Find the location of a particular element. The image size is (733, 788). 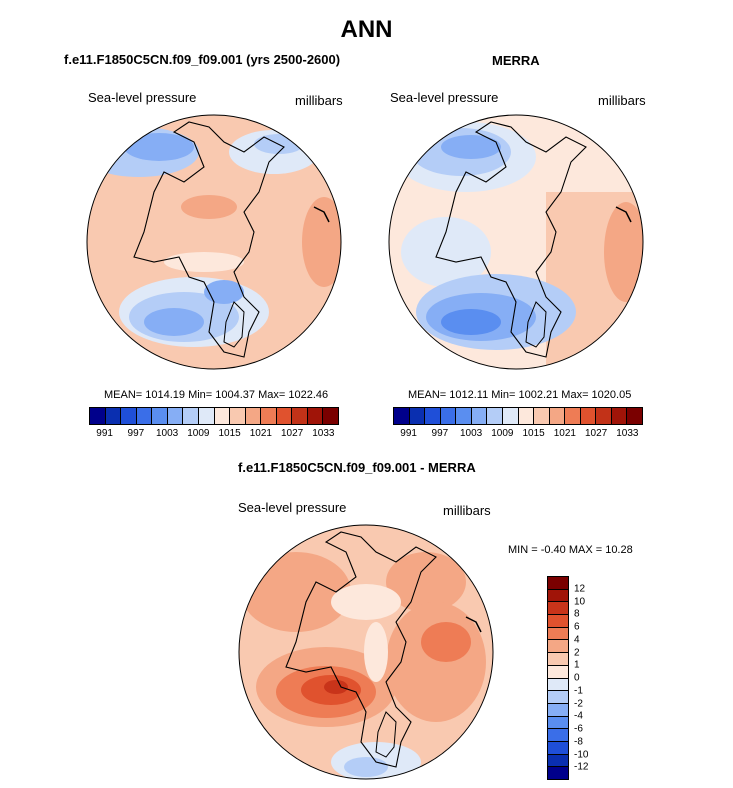

diff-colorbar-tick-label: -12 is located at coordinates (581, 767).